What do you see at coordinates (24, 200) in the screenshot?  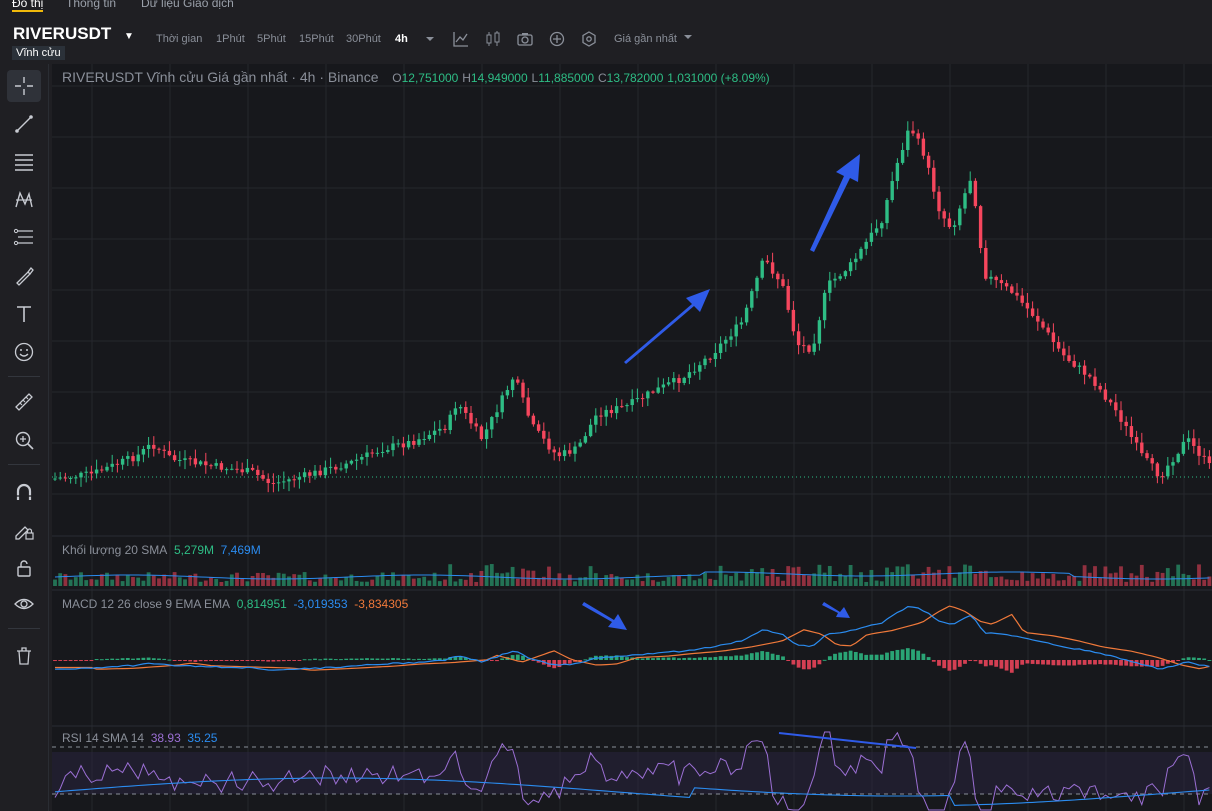 I see `pattern-tool` at bounding box center [24, 200].